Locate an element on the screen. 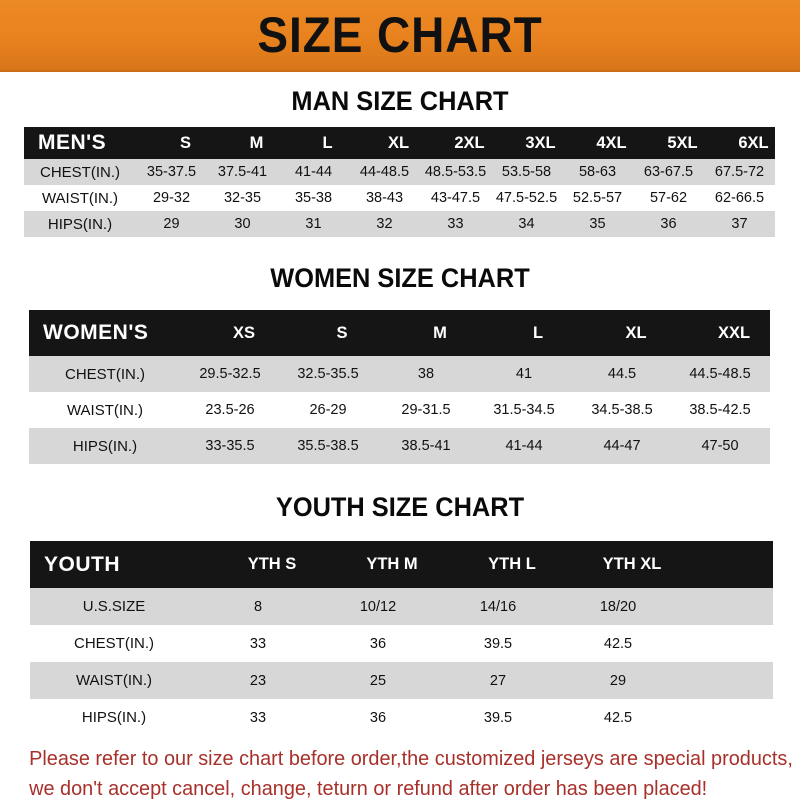  table-cell: 44-47 is located at coordinates (622, 446).